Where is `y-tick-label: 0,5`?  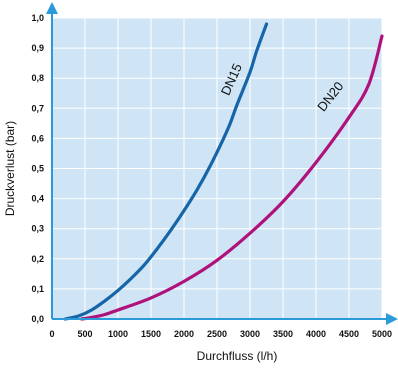
y-tick-label: 0,5 is located at coordinates (37, 169).